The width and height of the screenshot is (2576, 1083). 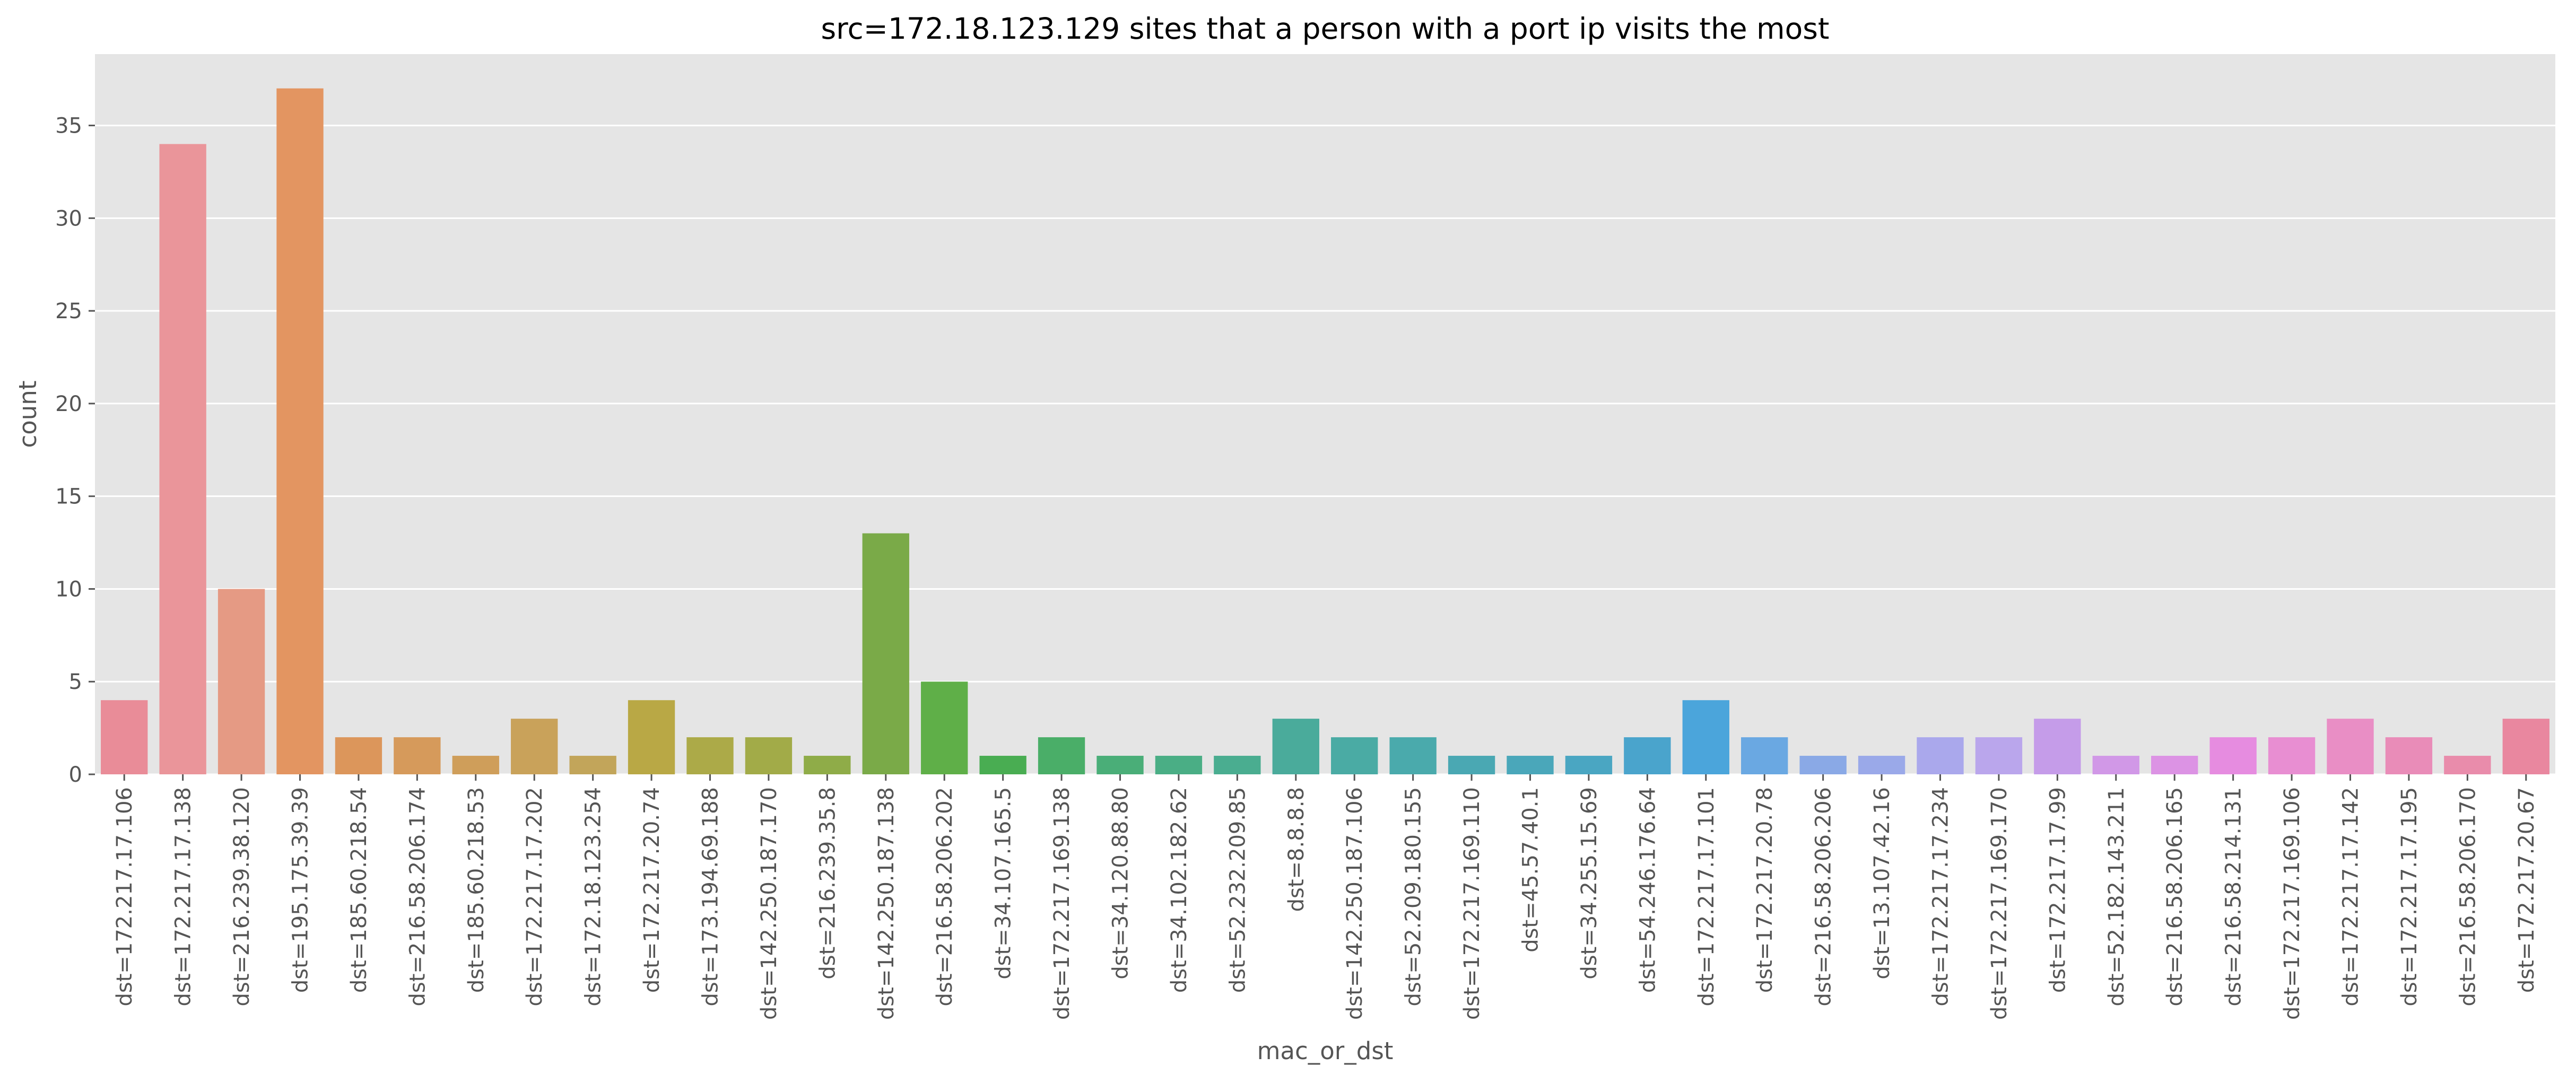 I want to click on x-tick-label: dst=172.217.17.99, so click(x=2058, y=890).